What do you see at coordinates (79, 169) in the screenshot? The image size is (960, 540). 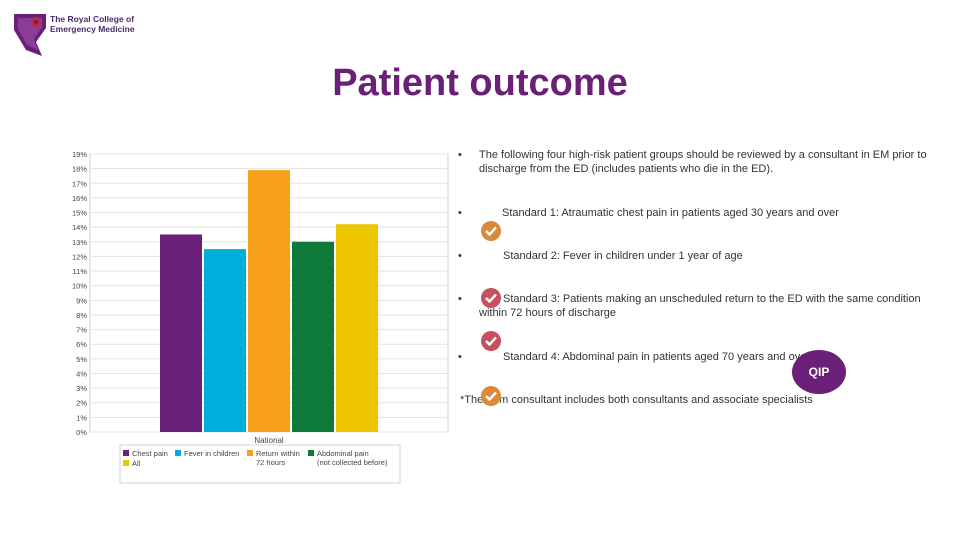 I see `y-tick-label: 18%` at bounding box center [79, 169].